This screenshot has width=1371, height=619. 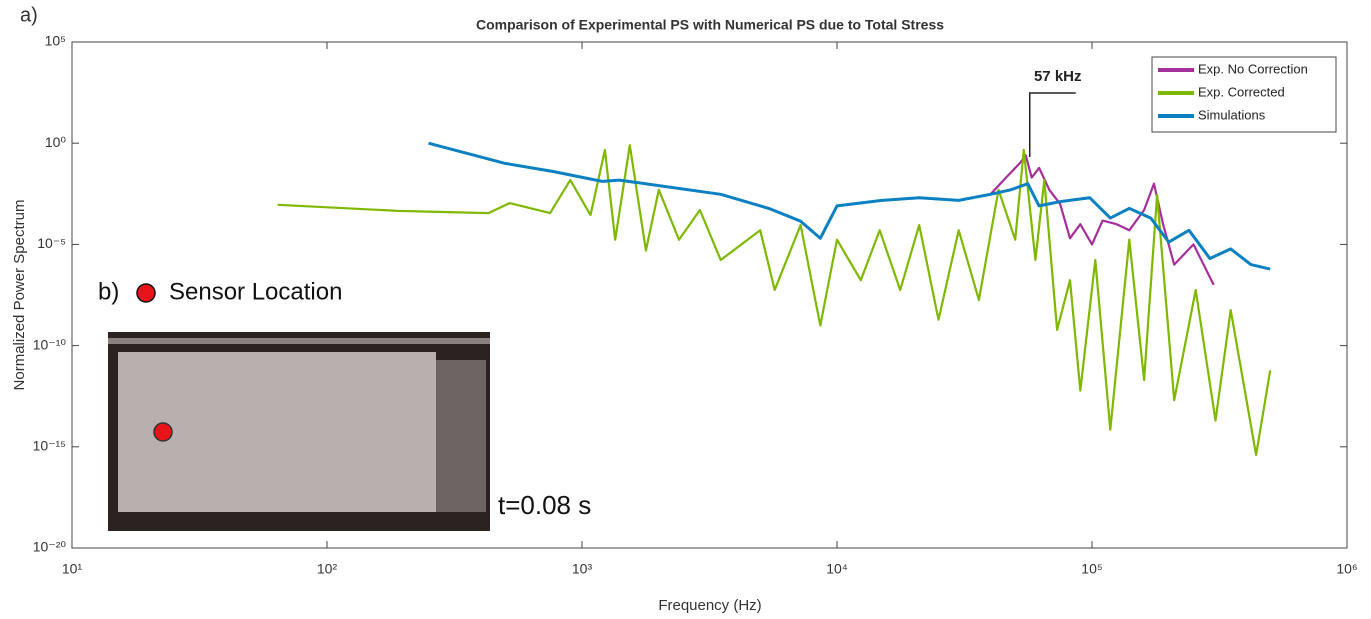 What do you see at coordinates (49, 446) in the screenshot?
I see `y-tick-label: 10⁻¹⁵` at bounding box center [49, 446].